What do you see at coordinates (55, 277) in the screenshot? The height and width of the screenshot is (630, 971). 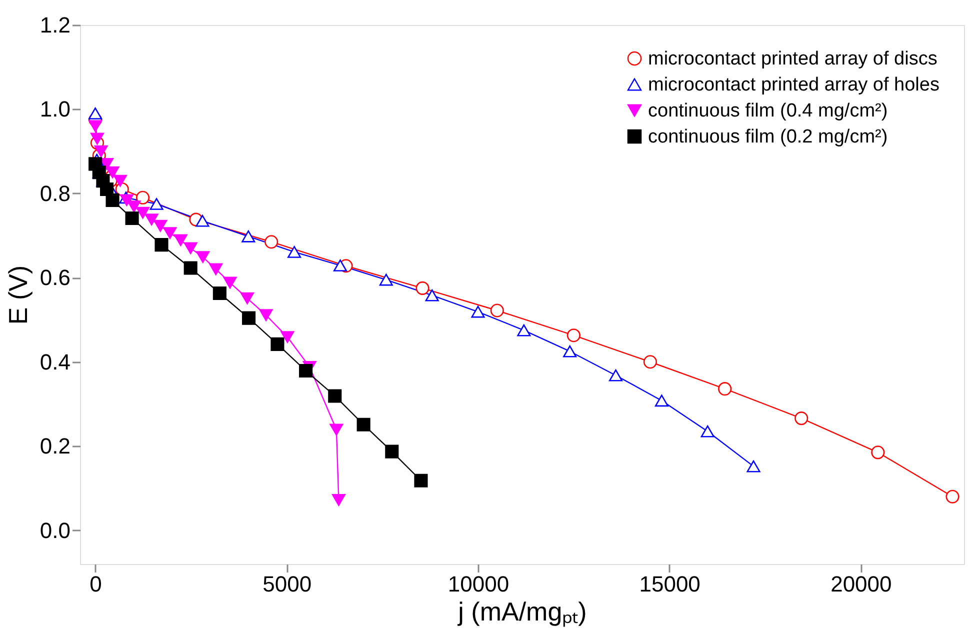 I see `y-tick-label: 0.6` at bounding box center [55, 277].